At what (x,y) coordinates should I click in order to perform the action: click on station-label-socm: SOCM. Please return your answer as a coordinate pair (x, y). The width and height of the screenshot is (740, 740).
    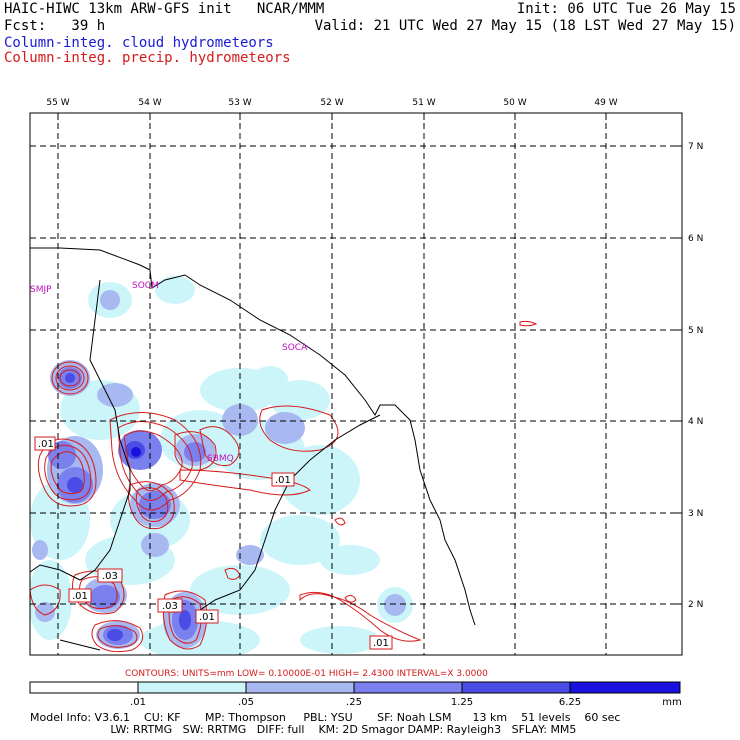
    Looking at the image, I should click on (145, 286).